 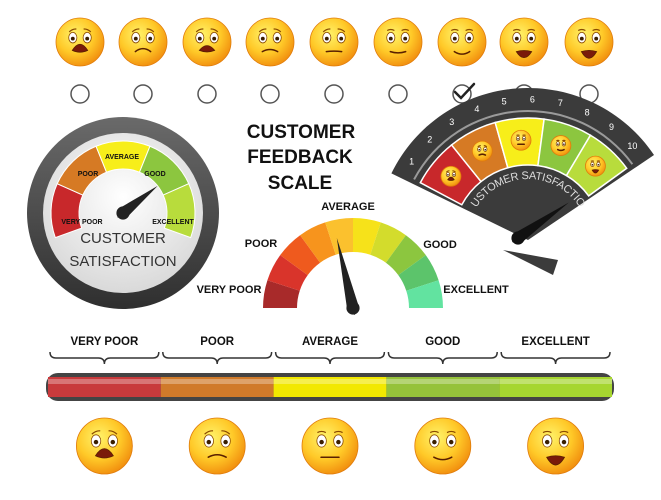 What do you see at coordinates (330, 342) in the screenshot?
I see `scale-label: AVERAGE` at bounding box center [330, 342].